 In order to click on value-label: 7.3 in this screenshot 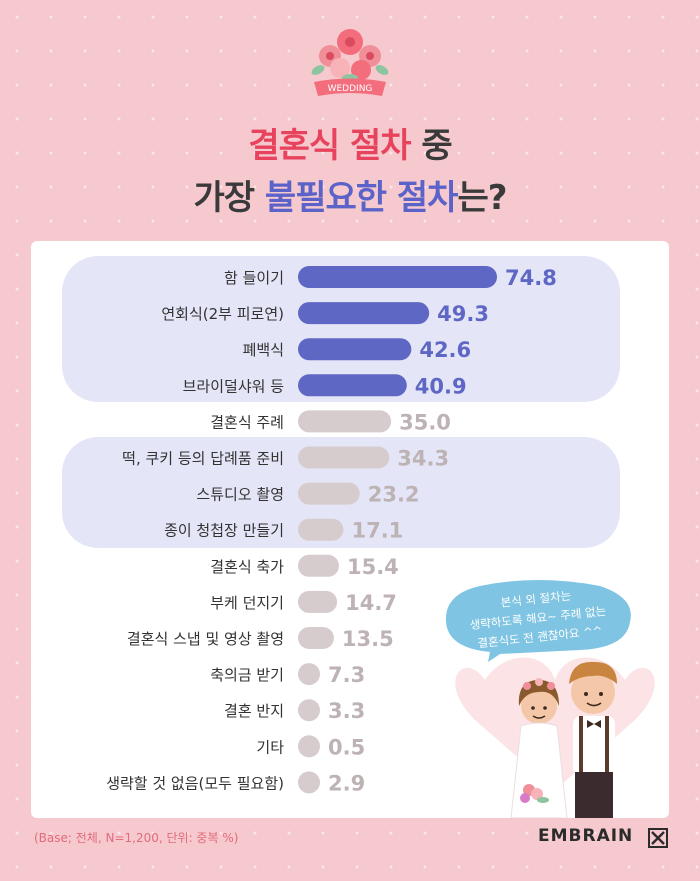, I will do `click(346, 675)`.